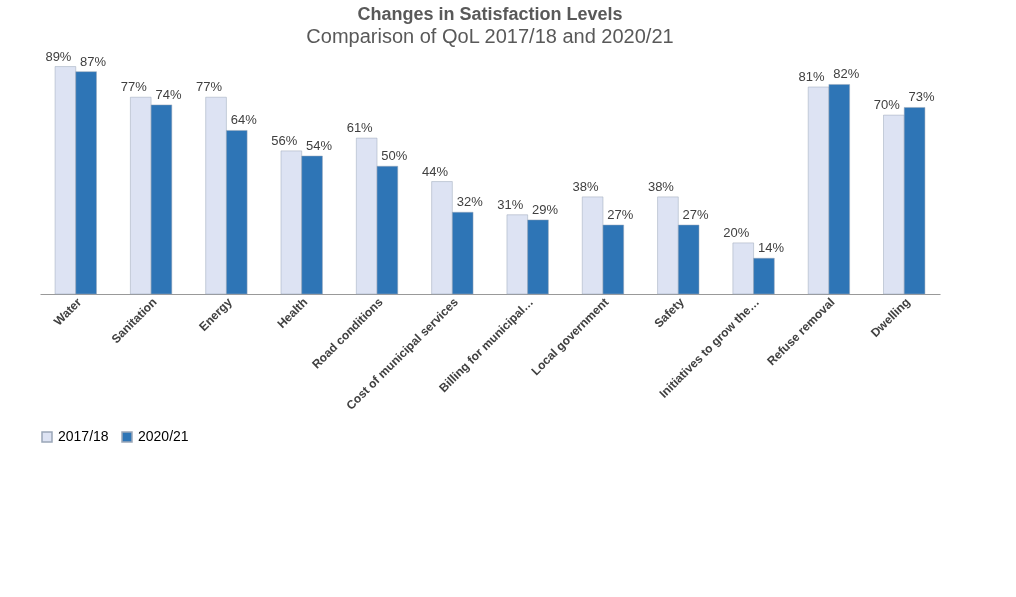  I want to click on data-label: 32%, so click(470, 202).